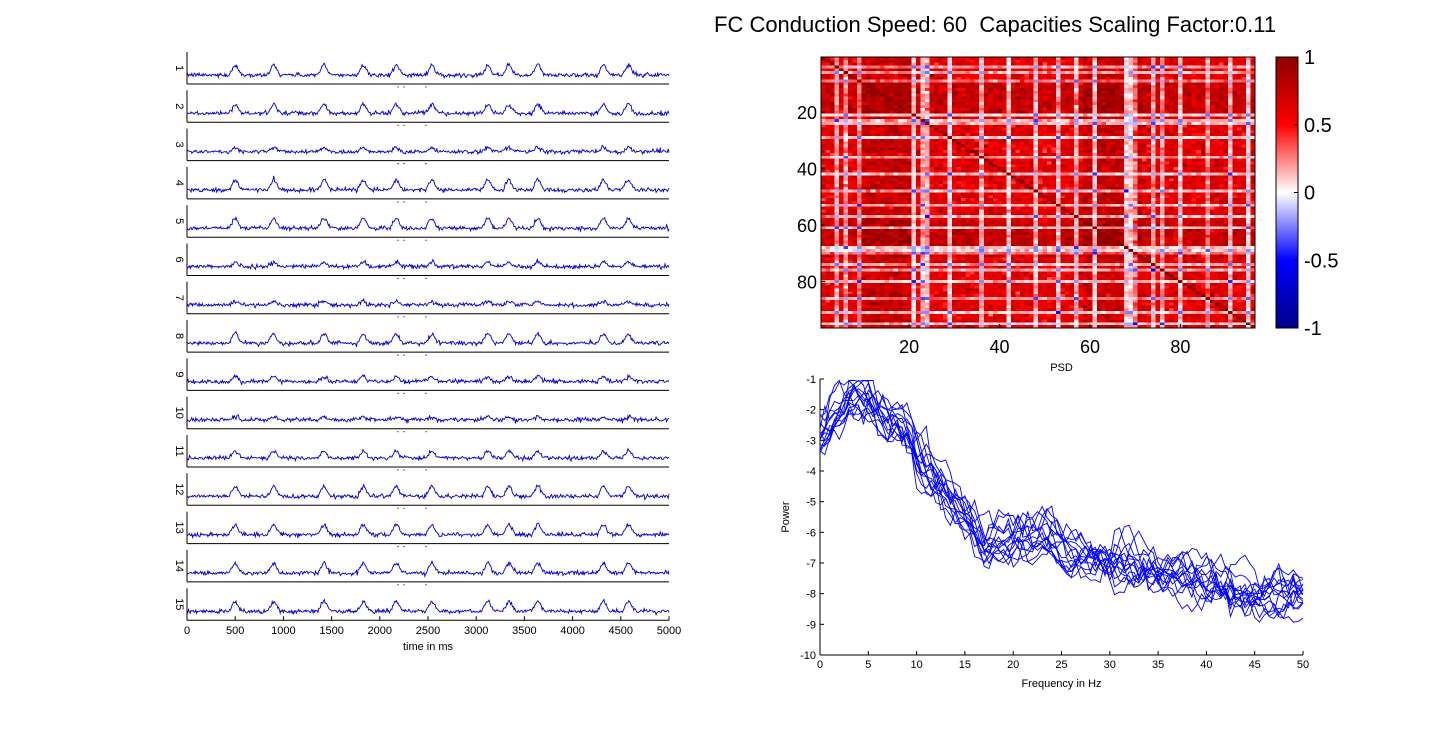  I want to click on y-tick-label: -3, so click(811, 441).